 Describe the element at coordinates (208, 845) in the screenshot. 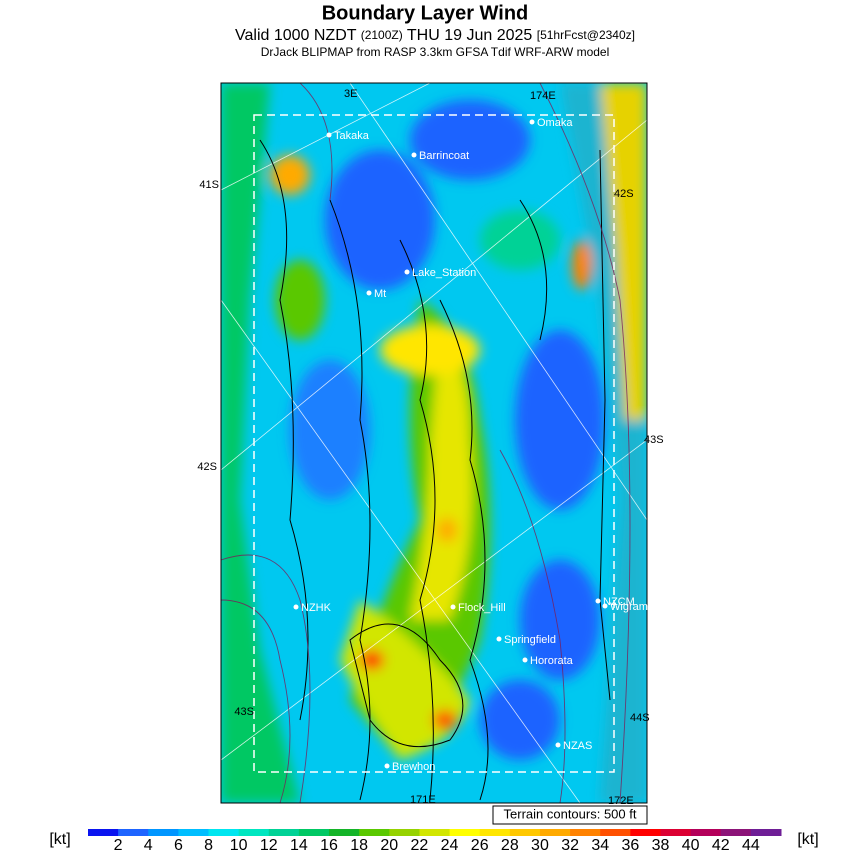

I see `colorbar-tick-label: 8` at that location.